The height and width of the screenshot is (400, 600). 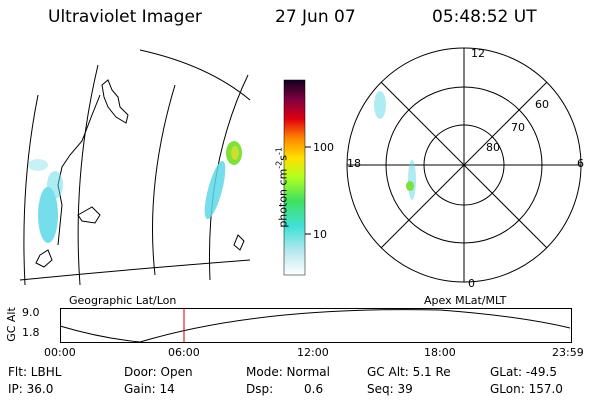 What do you see at coordinates (493, 147) in the screenshot?
I see `lat-label-80: 80` at bounding box center [493, 147].